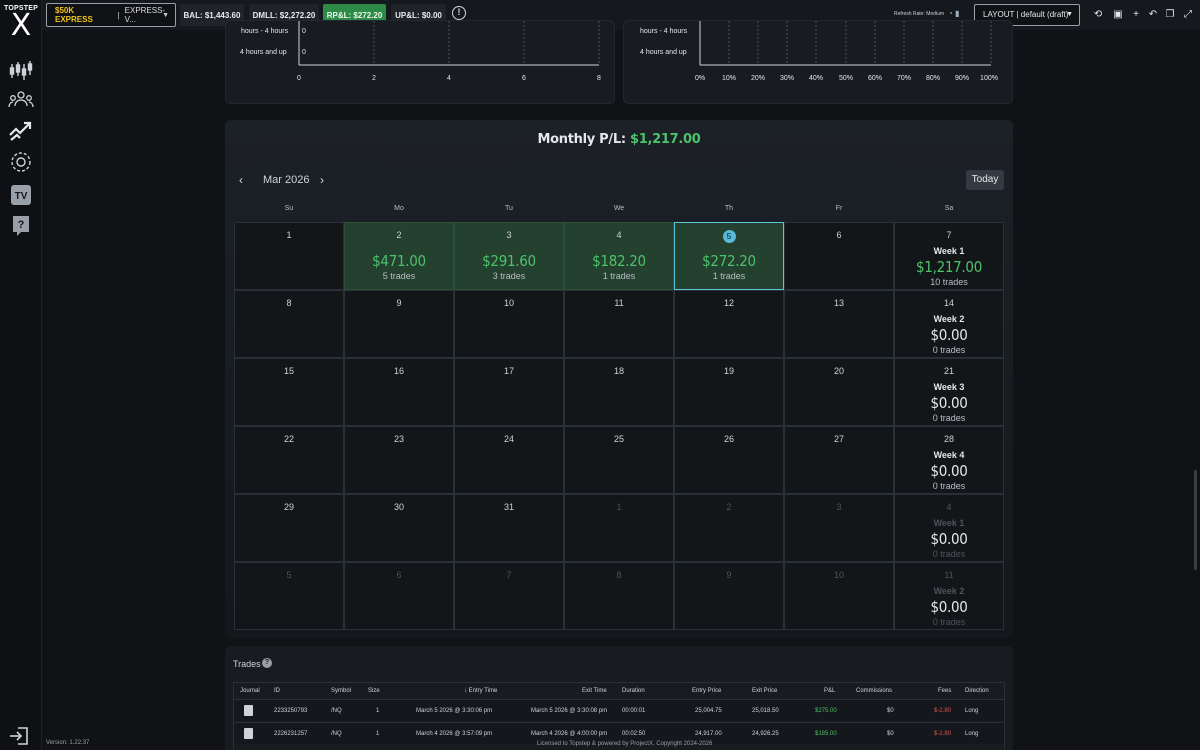 This screenshot has height=750, width=1200. Describe the element at coordinates (1136, 14) in the screenshot. I see `add-widget-icon: +` at that location.